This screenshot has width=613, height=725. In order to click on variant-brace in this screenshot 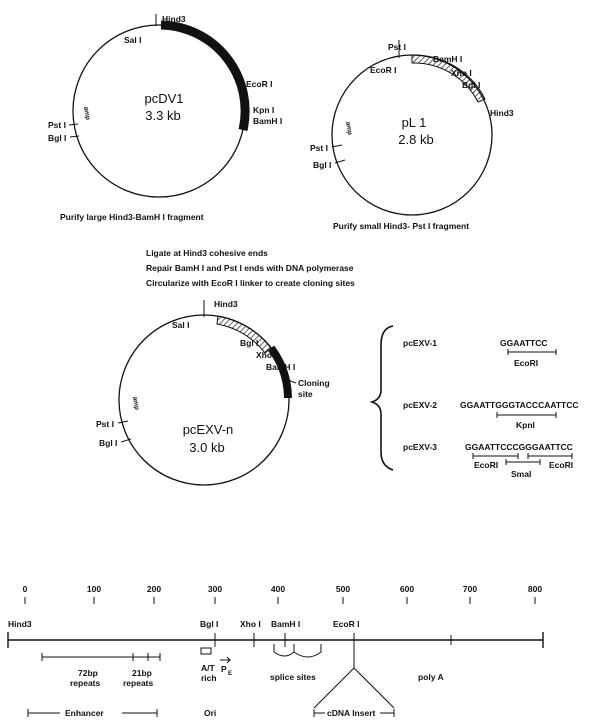, I will do `click(381, 398)`.